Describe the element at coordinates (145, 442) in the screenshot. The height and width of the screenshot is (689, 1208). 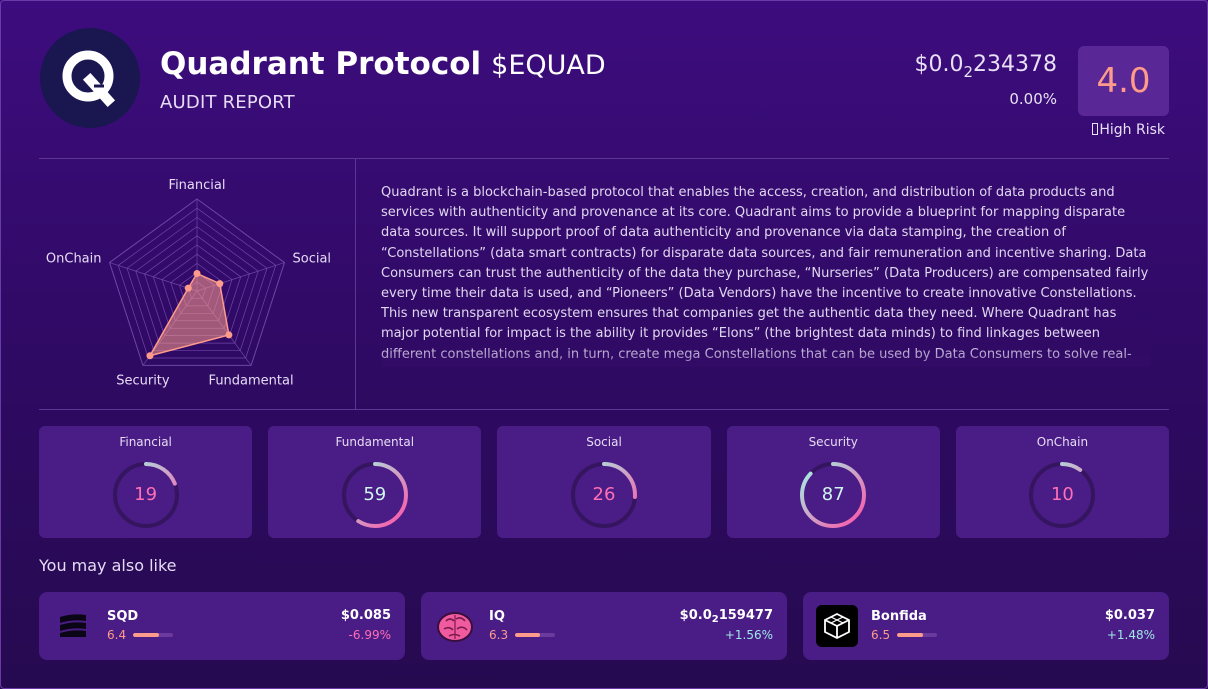
I see `score-card-label: Financial` at that location.